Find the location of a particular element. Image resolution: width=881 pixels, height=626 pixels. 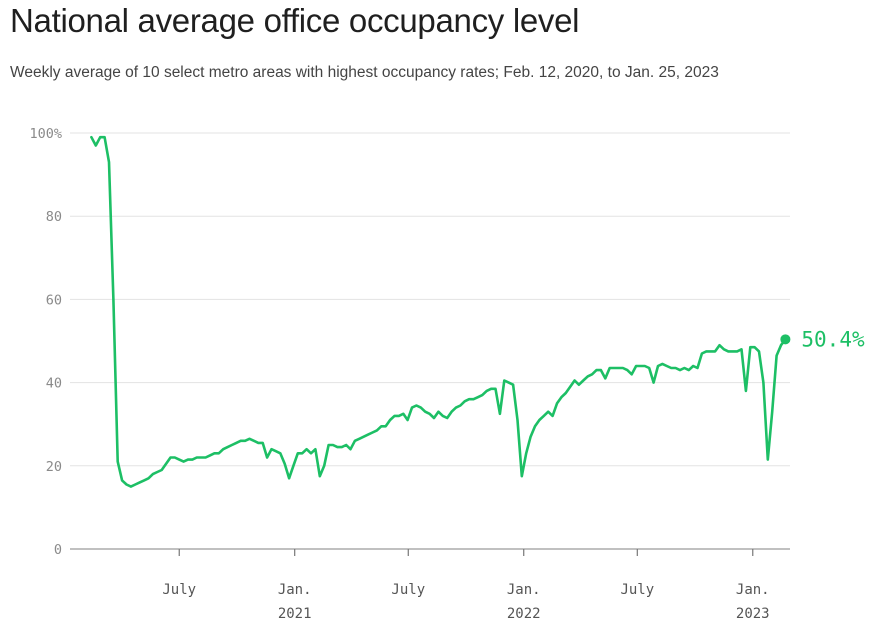

x-tick-year-label: 2023 is located at coordinates (753, 614).